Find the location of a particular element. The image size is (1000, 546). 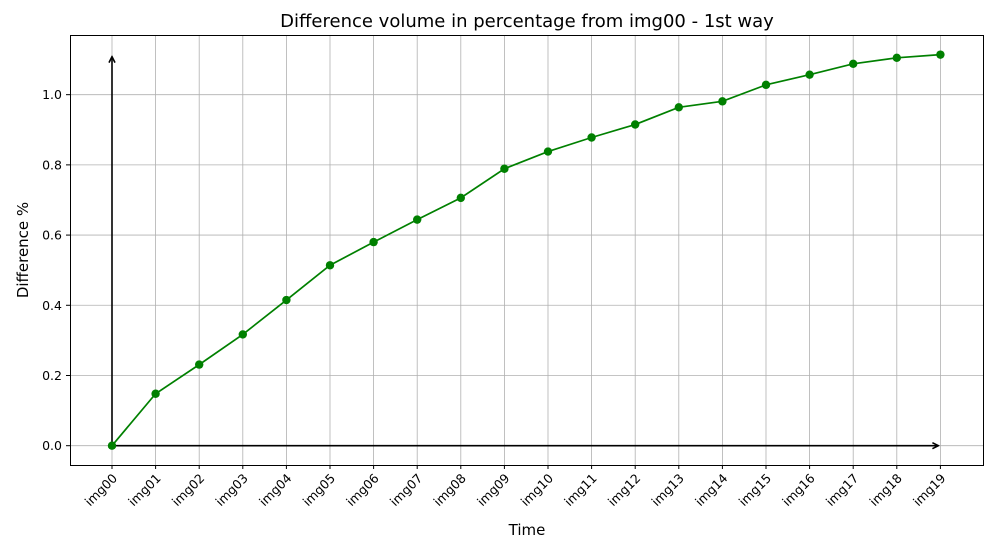

x-tick-label: img16 is located at coordinates (798, 489).